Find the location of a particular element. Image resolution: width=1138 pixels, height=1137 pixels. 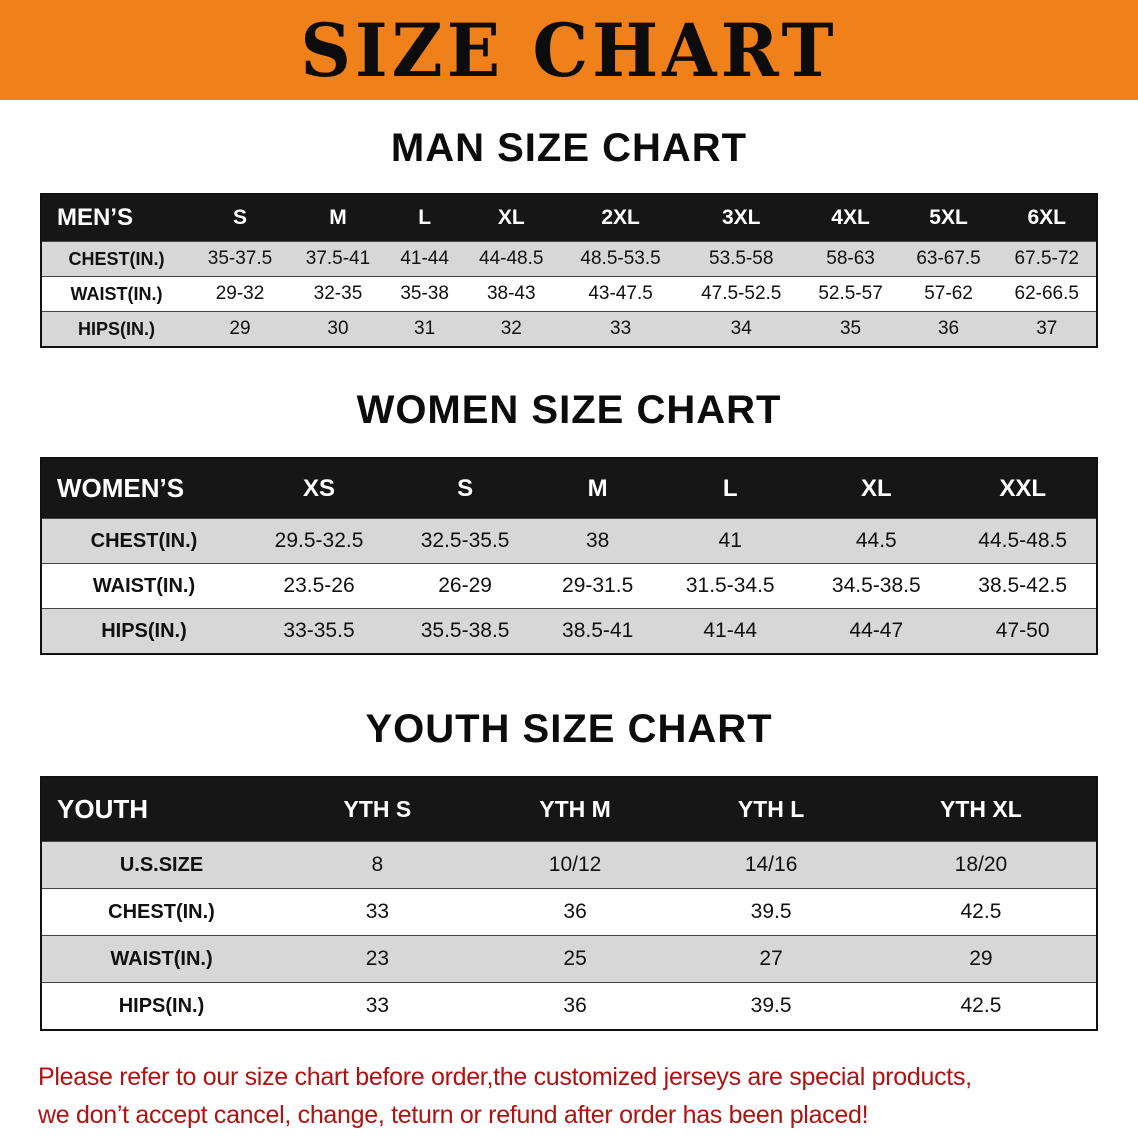

value-cell: 29-31.5 is located at coordinates (598, 585).